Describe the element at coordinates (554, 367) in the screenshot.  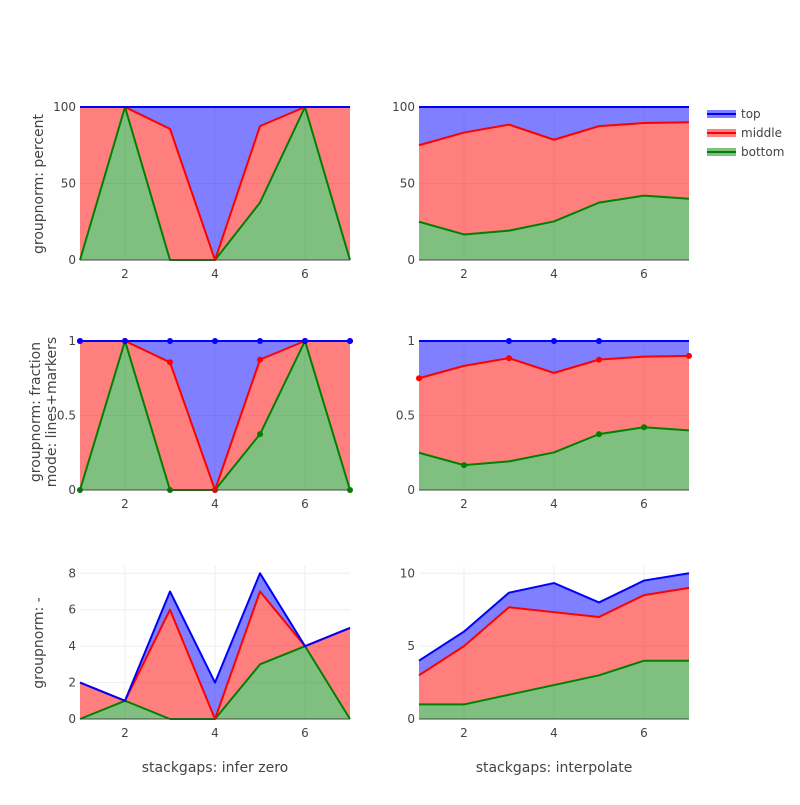
I see `line-middle-r1c1` at that location.